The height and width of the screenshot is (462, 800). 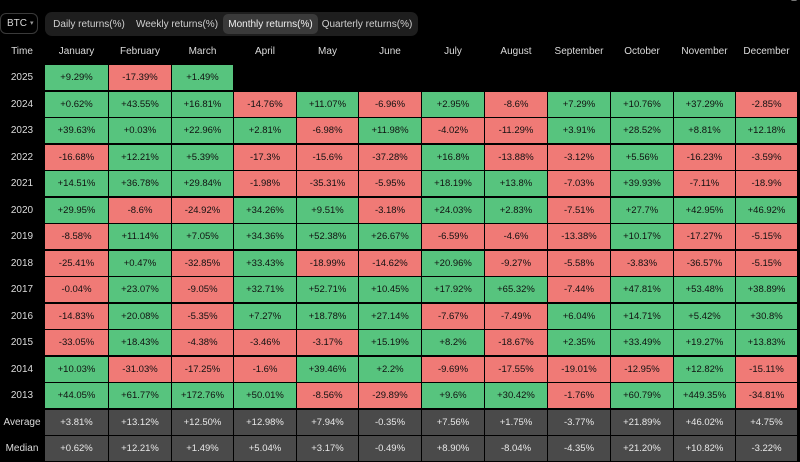 I want to click on return-cell: +15.19%, so click(x=390, y=342).